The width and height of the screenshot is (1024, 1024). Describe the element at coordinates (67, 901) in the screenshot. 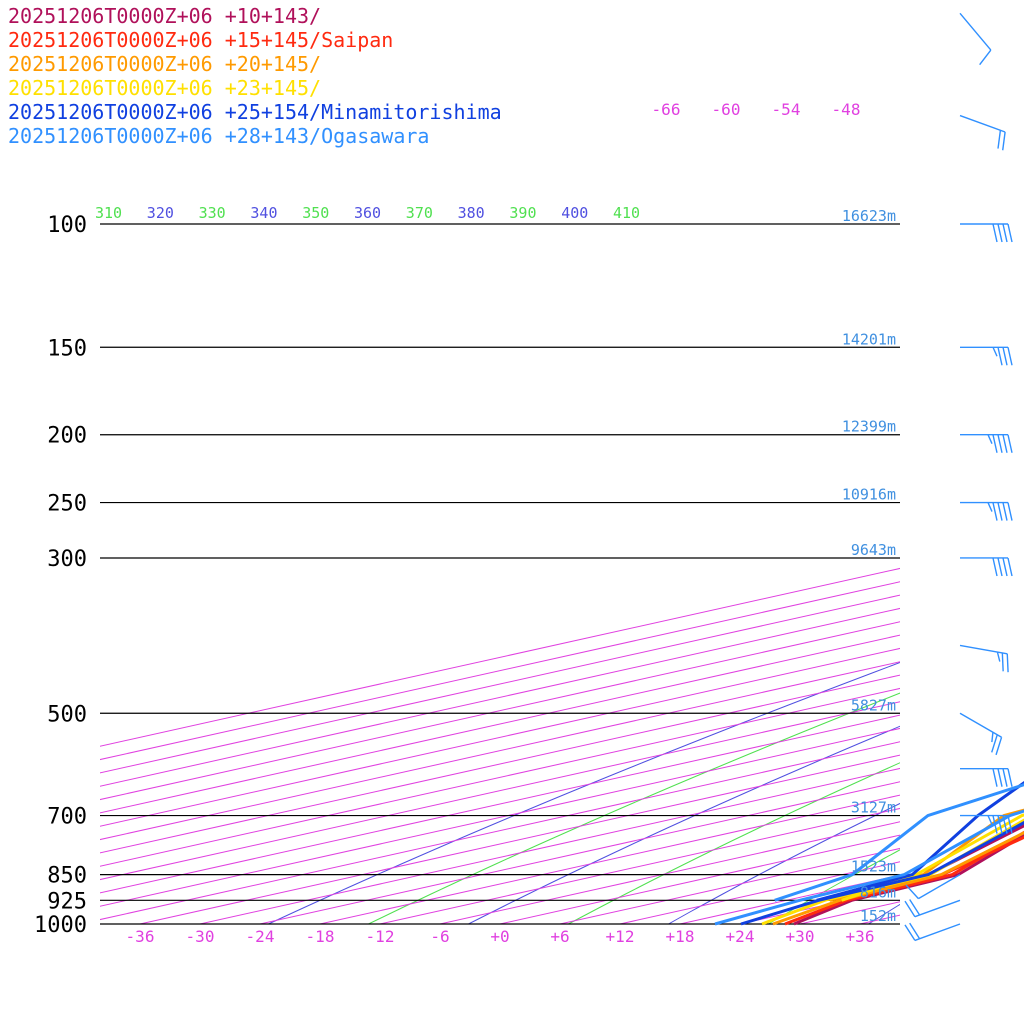

I see `pressure-label: 925` at that location.